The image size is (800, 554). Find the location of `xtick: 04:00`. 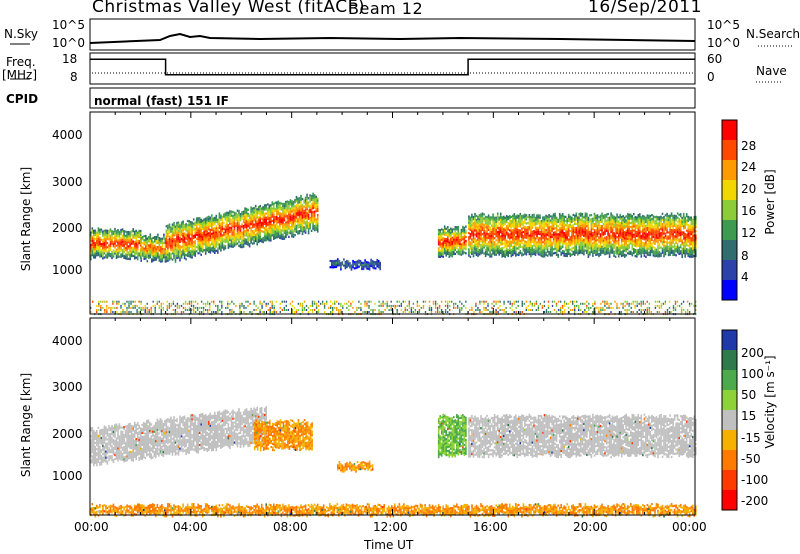

xtick: 04:00 is located at coordinates (190, 527).